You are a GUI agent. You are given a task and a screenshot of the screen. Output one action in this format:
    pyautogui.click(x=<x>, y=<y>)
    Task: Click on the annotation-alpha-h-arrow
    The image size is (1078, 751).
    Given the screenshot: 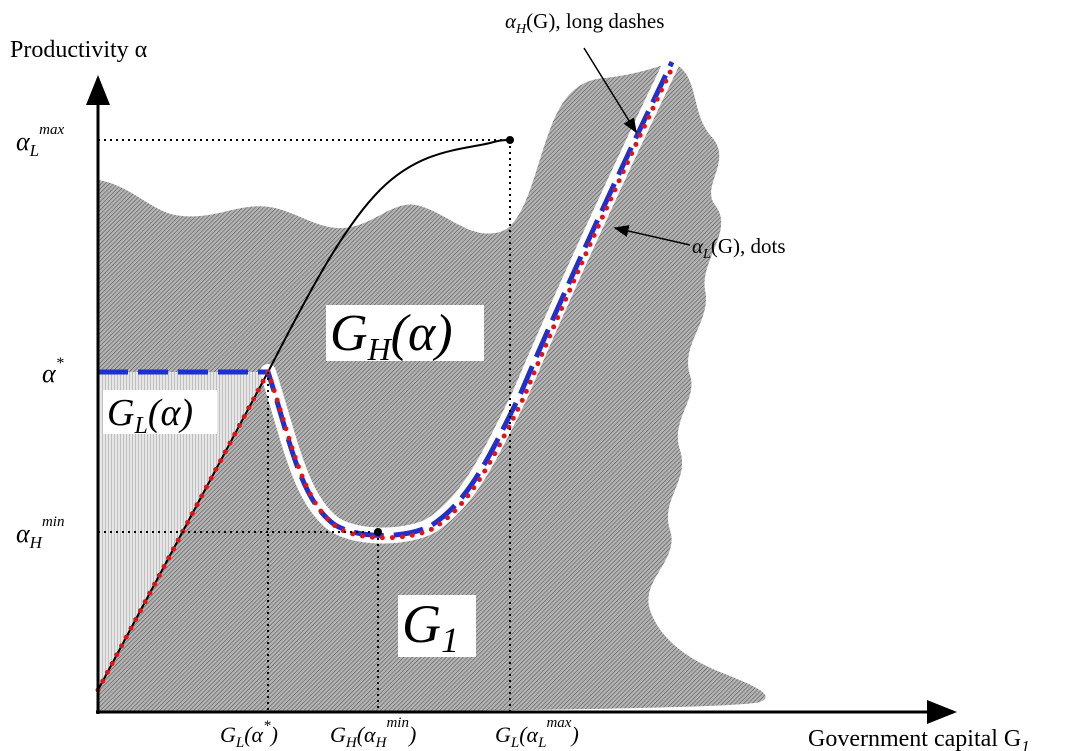 What is the action you would take?
    pyautogui.click(x=610, y=90)
    